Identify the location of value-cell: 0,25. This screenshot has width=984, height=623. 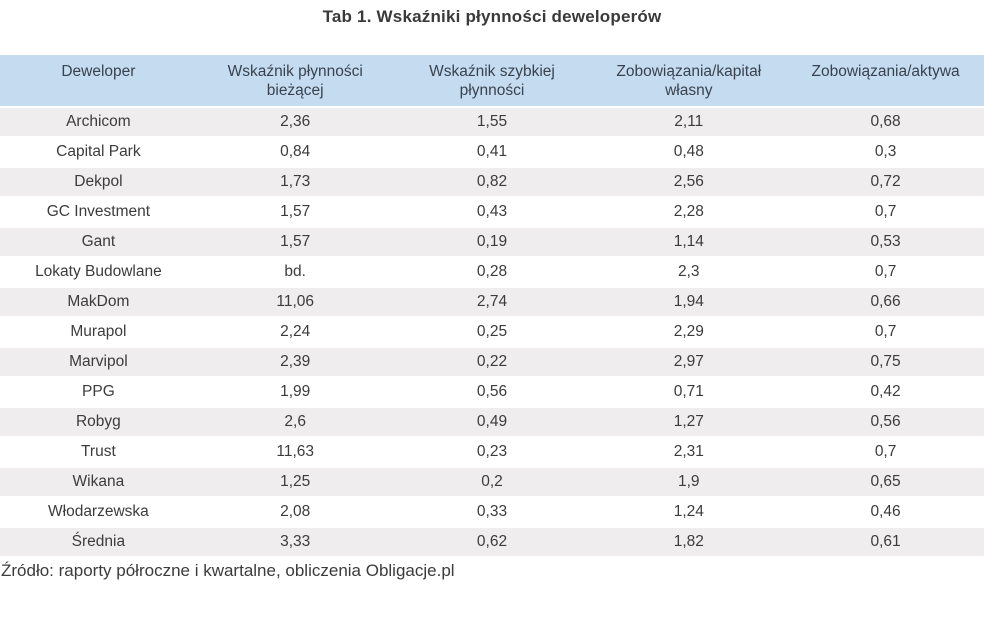
(492, 333).